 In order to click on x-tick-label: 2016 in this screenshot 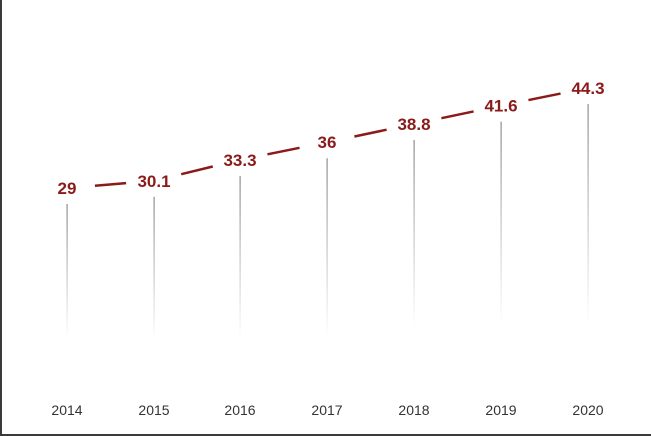, I will do `click(239, 410)`.